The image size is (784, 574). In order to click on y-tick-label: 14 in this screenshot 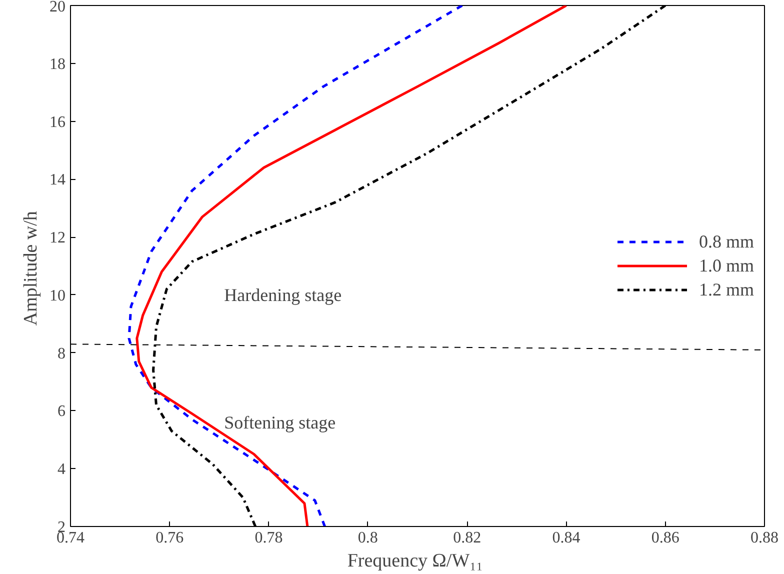, I will do `click(58, 180)`.